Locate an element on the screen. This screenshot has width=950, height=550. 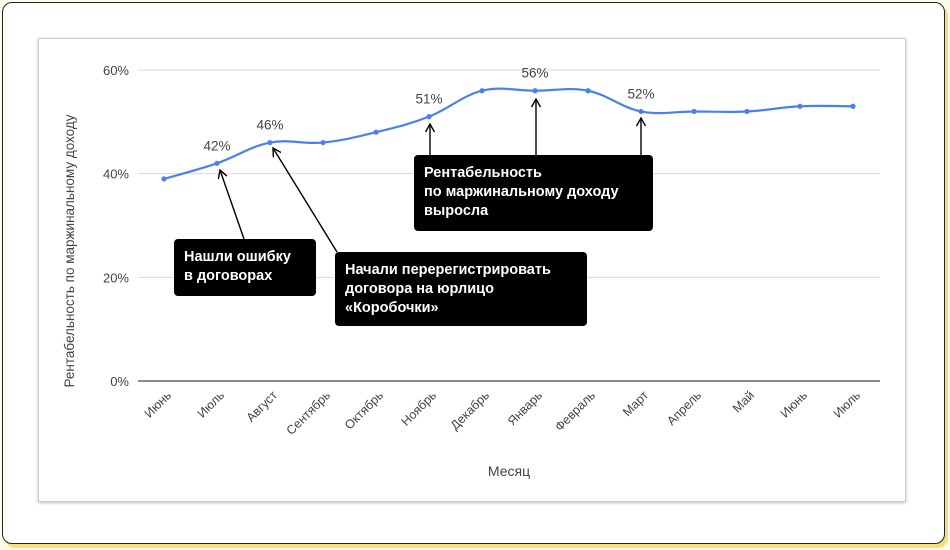
x-tick-label: Декабрь is located at coordinates (470, 410).